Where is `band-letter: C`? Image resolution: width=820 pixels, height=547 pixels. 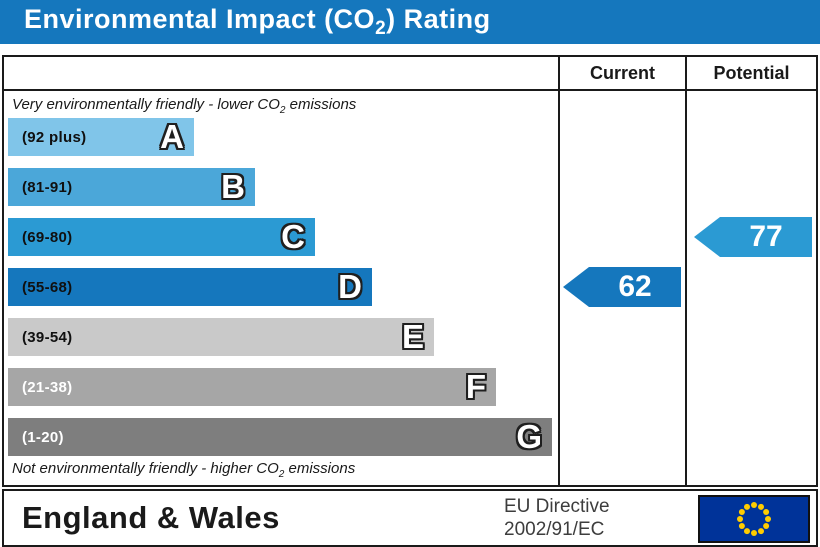
band-letter: C is located at coordinates (293, 236).